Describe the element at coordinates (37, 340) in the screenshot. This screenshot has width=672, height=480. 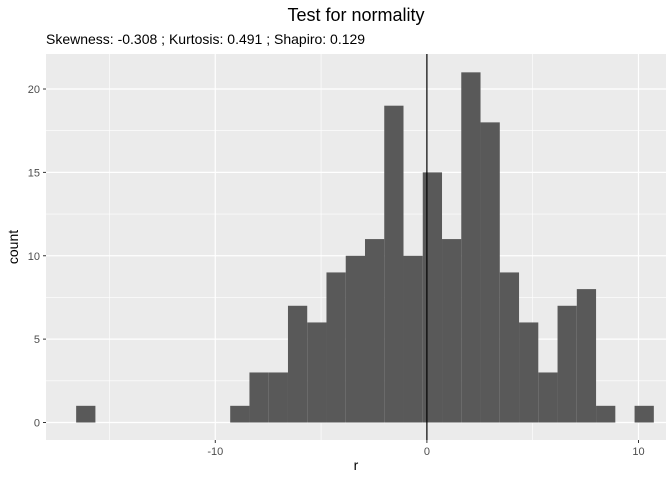
I see `y-tick-label: 5` at that location.